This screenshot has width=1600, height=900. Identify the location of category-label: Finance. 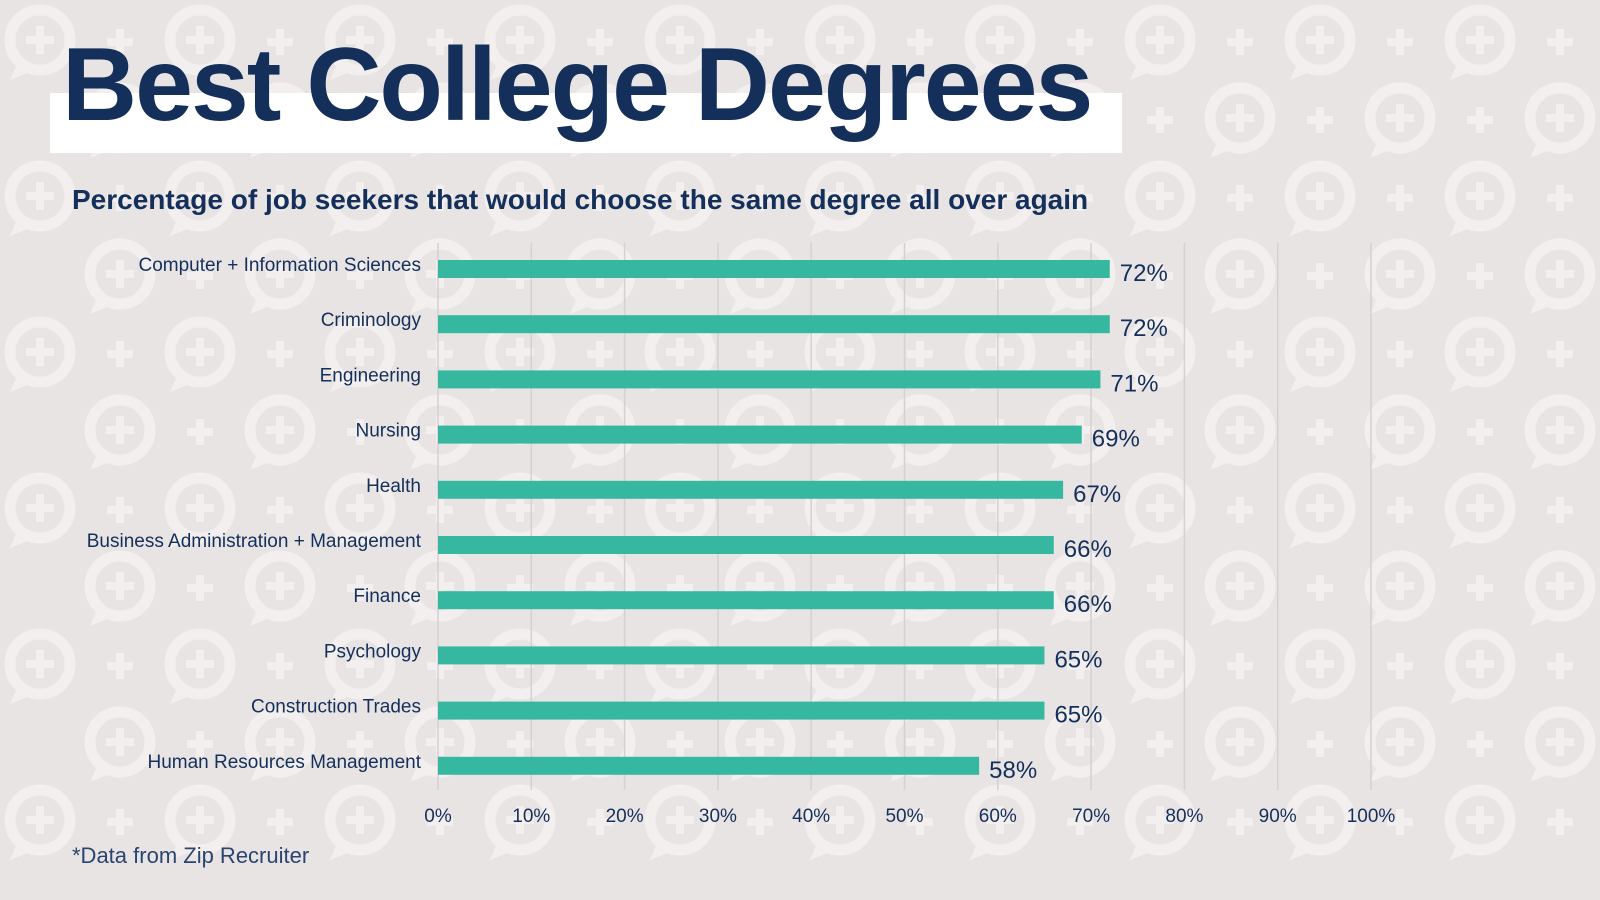
(387, 596).